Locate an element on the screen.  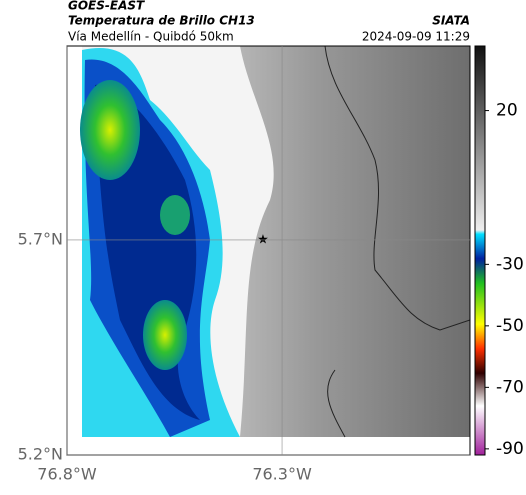
lat-tick-label: 5.7°N is located at coordinates (40, 238).